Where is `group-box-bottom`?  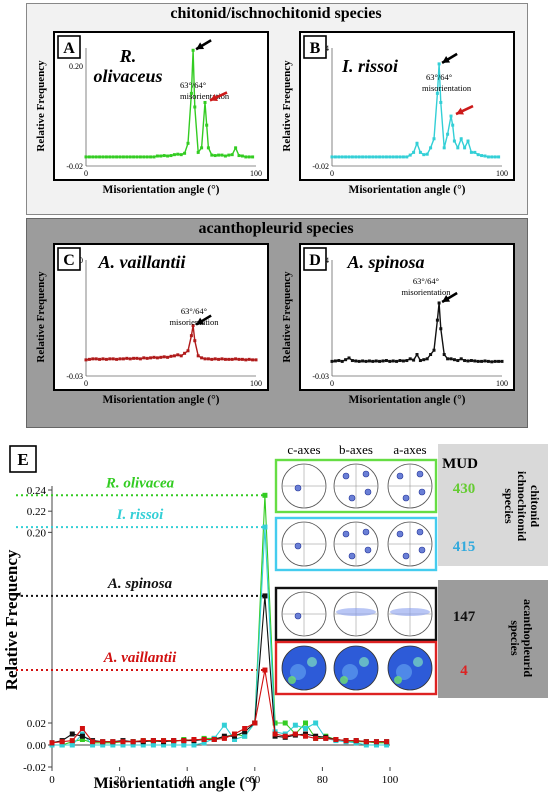 group-box-bottom is located at coordinates (493, 639).